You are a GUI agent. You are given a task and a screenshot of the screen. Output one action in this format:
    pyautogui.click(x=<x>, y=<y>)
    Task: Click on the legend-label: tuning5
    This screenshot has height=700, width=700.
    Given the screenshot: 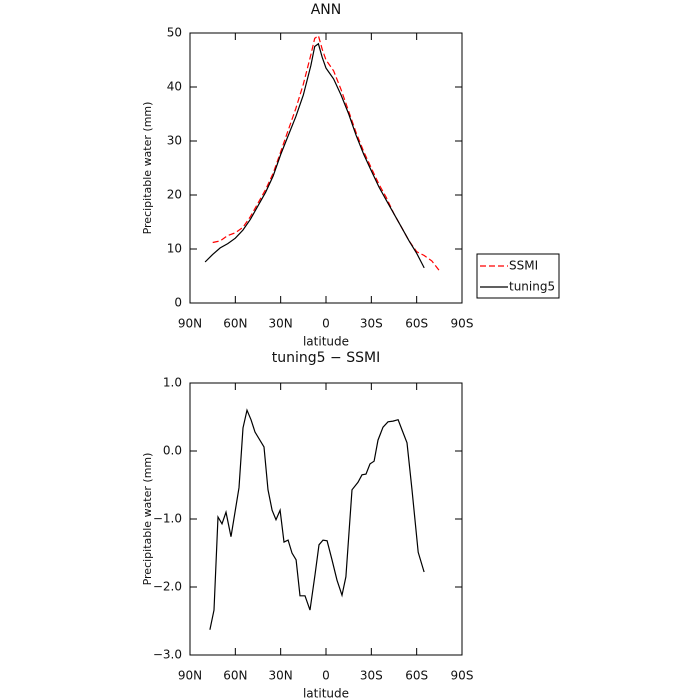 What is the action you would take?
    pyautogui.click(x=532, y=287)
    